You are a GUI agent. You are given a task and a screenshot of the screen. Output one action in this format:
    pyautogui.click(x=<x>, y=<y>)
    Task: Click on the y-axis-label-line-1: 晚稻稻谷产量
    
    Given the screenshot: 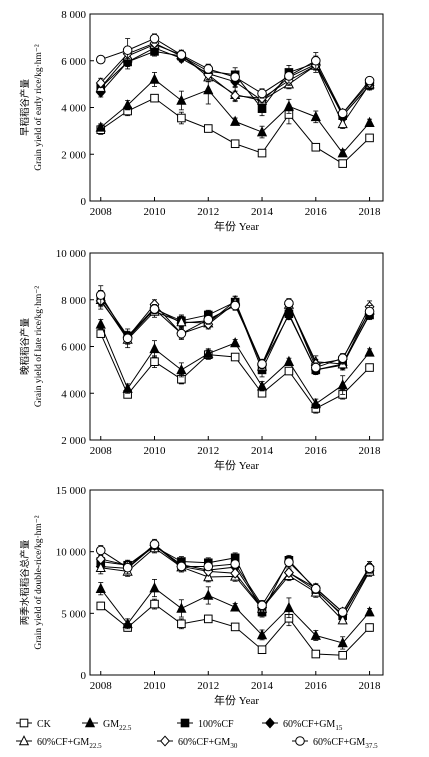 What is the action you would take?
    pyautogui.click(x=25, y=347)
    